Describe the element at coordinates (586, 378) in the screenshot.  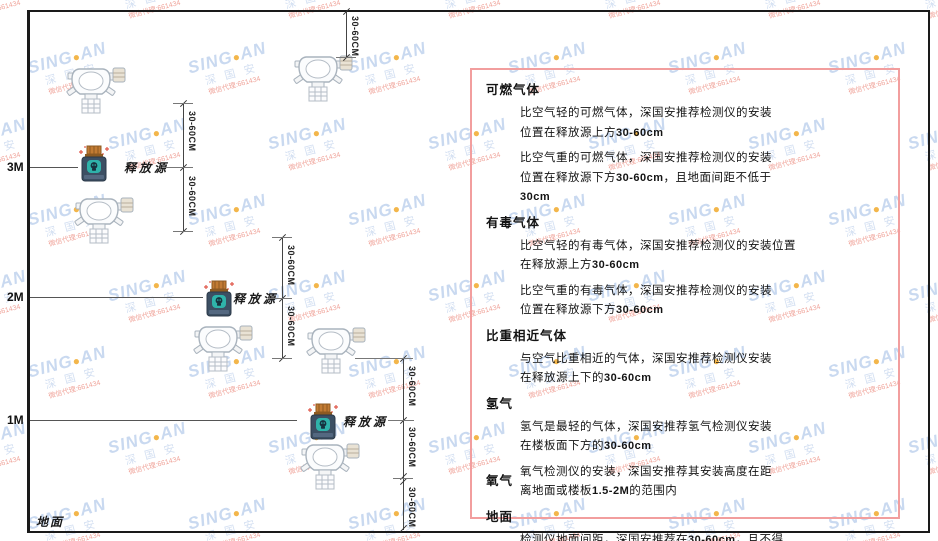
I see `guide-line: 在释放源上下的30-60cm` at that location.